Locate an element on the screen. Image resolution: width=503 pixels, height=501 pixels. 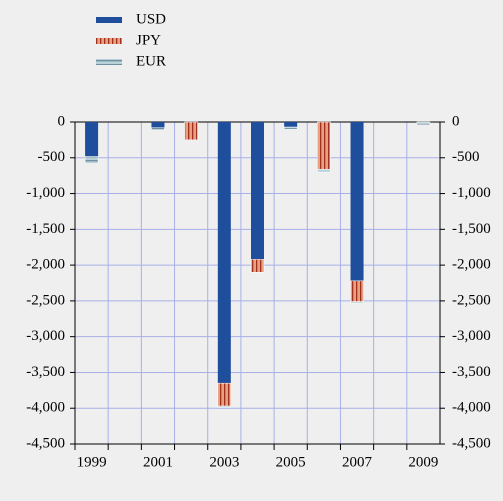
y2-tick-label: -4,000 is located at coordinates (471, 408).